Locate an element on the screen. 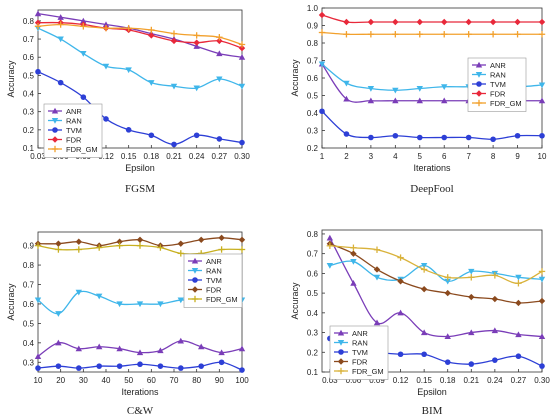 This screenshot has height=420, width=550. x-tick-label: 30 is located at coordinates (83, 380).